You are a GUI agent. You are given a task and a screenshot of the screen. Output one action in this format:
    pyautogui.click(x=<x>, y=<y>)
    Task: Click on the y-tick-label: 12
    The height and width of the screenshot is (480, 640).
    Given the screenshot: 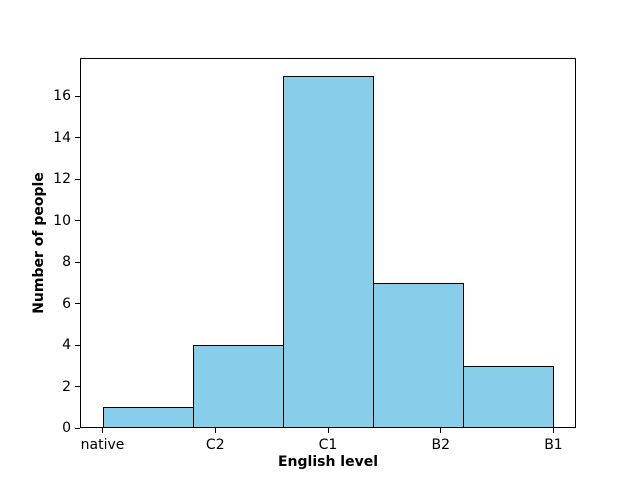 What is the action you would take?
    pyautogui.click(x=62, y=179)
    